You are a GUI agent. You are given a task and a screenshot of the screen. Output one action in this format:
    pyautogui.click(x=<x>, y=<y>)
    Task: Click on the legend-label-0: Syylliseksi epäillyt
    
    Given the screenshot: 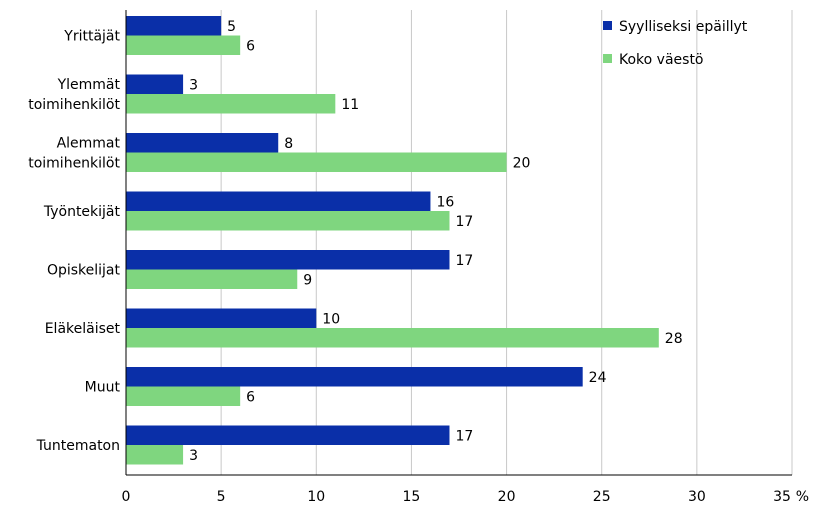 What is the action you would take?
    pyautogui.click(x=683, y=27)
    